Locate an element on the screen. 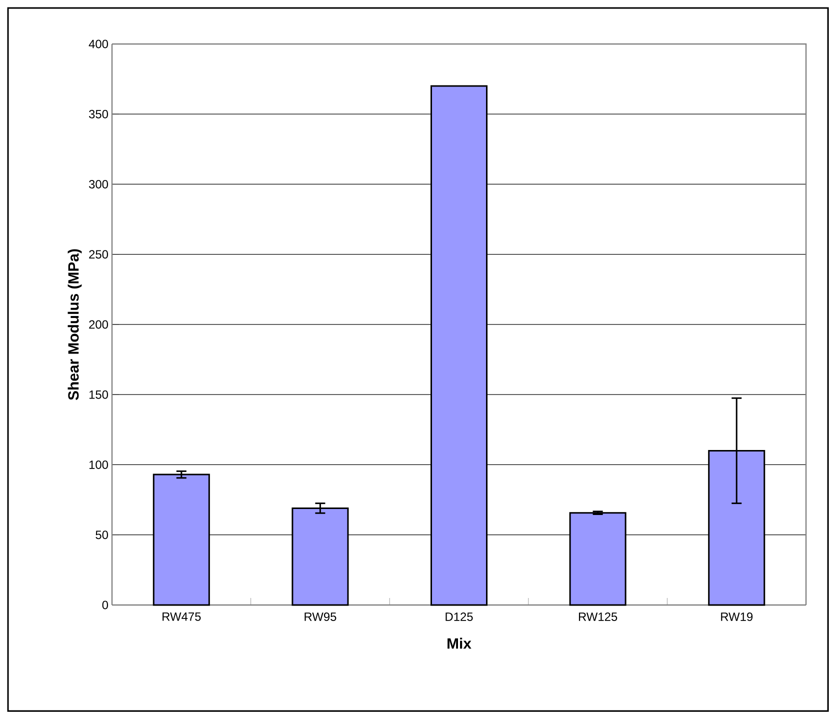 The height and width of the screenshot is (712, 829). x-tick-label: RW125 is located at coordinates (598, 616).